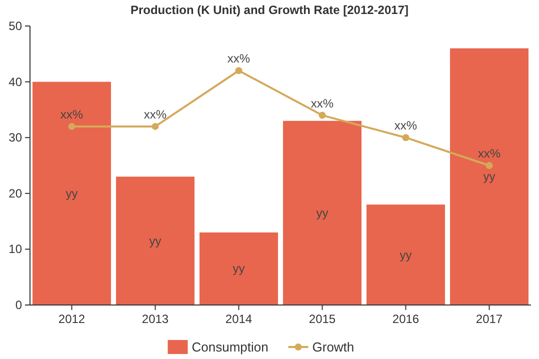 Image resolution: width=539 pixels, height=359 pixels. What do you see at coordinates (230, 347) in the screenshot?
I see `legend-label: Consumption` at bounding box center [230, 347].